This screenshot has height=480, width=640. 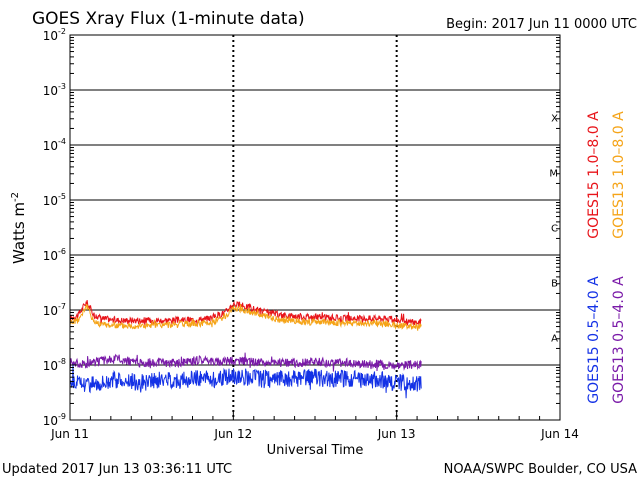 I want to click on y-tick-base-7: 10, so click(x=50, y=421).